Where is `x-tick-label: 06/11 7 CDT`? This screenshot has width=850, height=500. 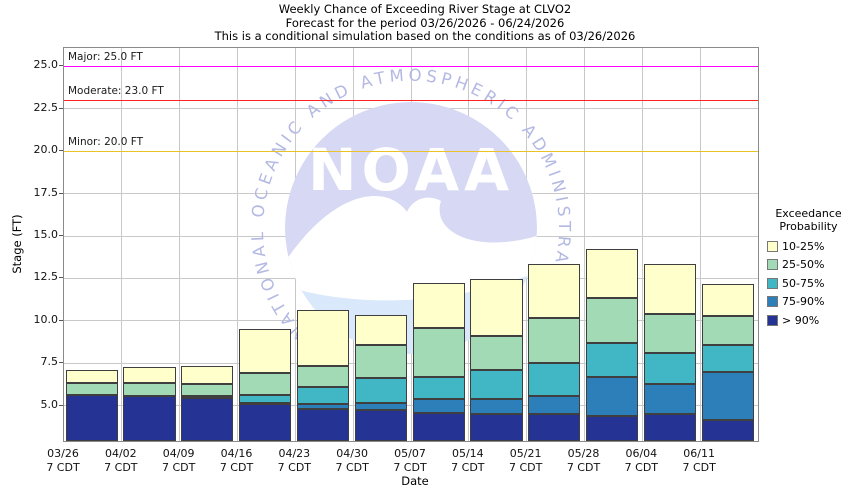
x-tick-label: 06/11 7 CDT is located at coordinates (699, 460).